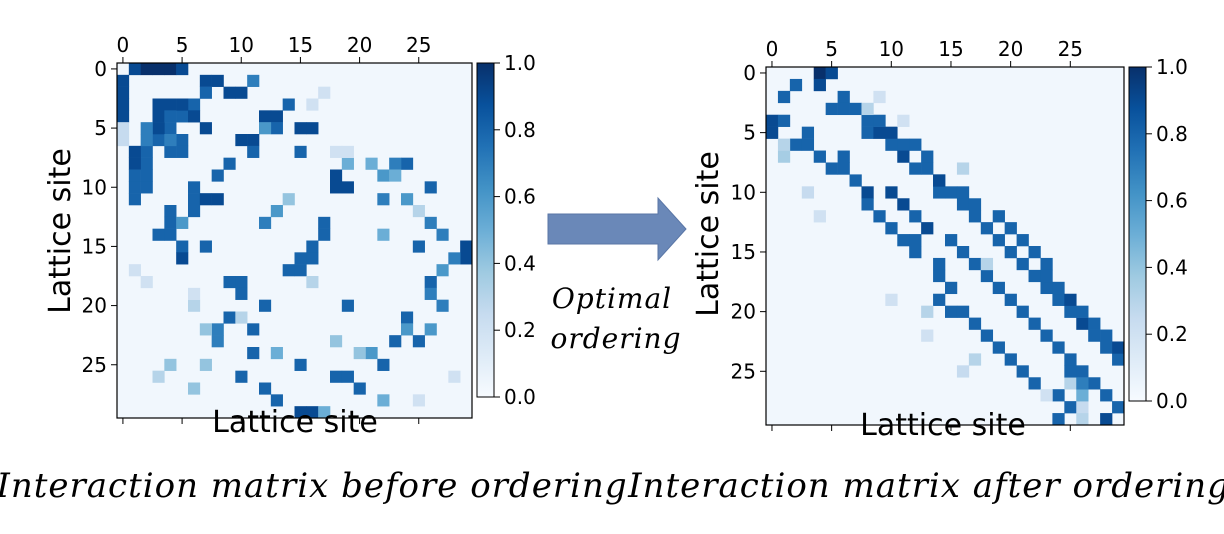  Describe the element at coordinates (612, 298) in the screenshot. I see `arrow-label-line1: Optimal` at that location.